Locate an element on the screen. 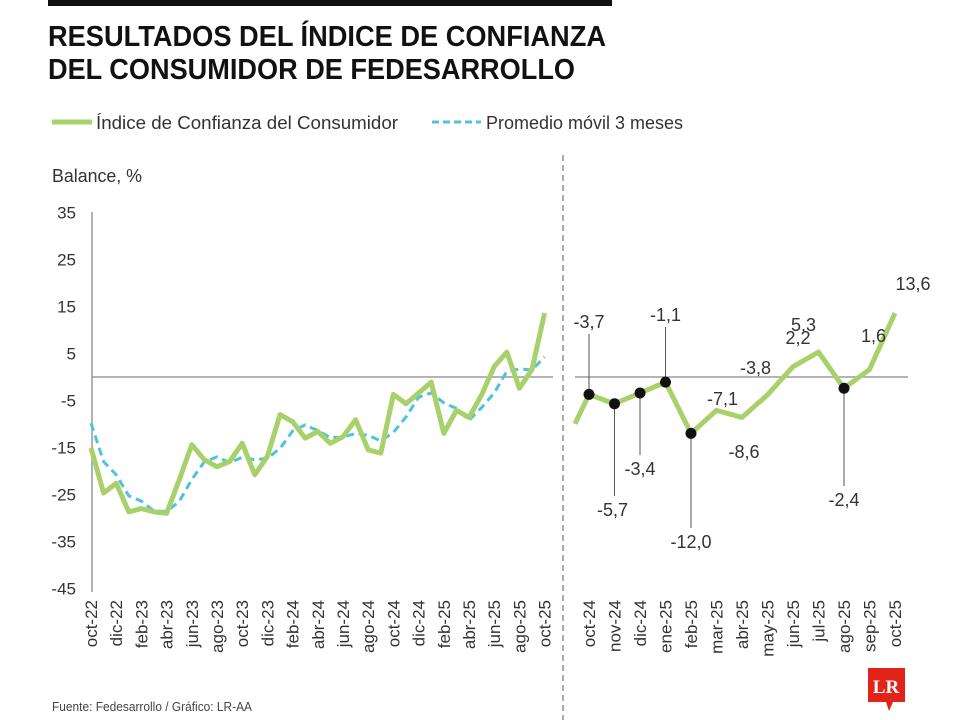 The width and height of the screenshot is (960, 720). x-tick-label: abr-24 is located at coordinates (318, 624).